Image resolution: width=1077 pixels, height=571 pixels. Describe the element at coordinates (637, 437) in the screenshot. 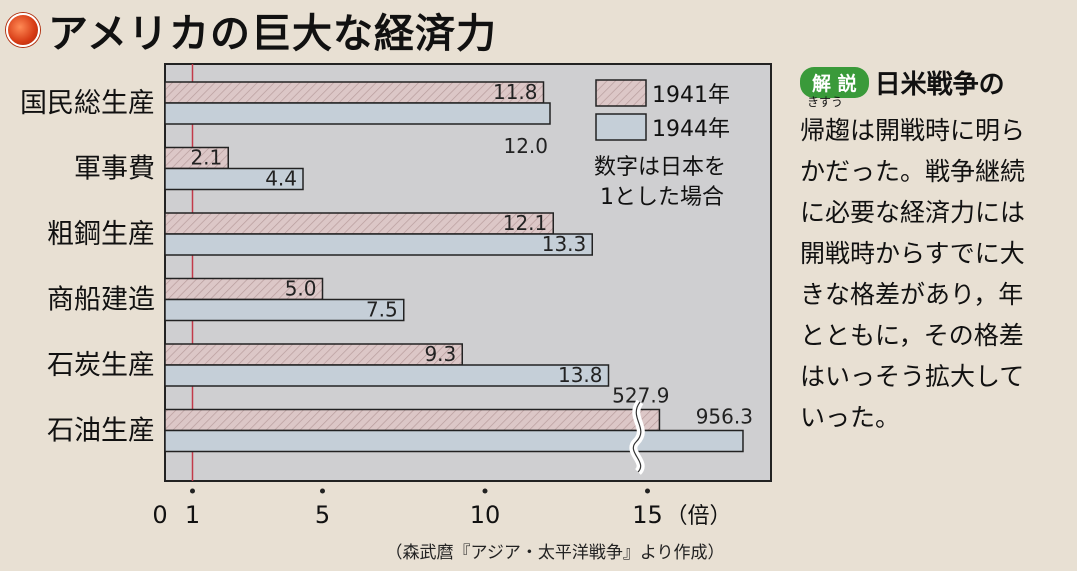

I see `axis-break-line` at that location.